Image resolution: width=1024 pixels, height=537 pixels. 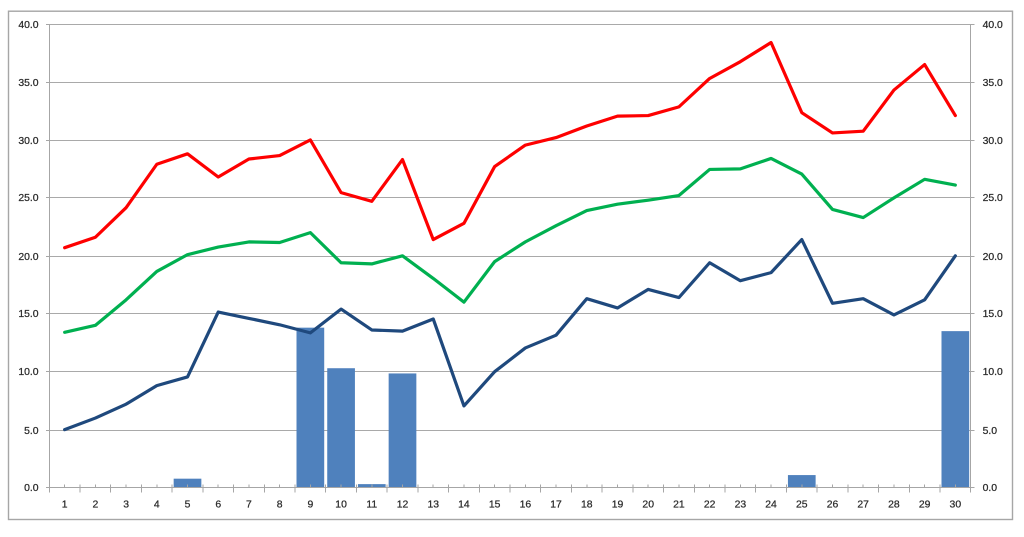 I want to click on svg-text: 13, so click(x=433, y=505).